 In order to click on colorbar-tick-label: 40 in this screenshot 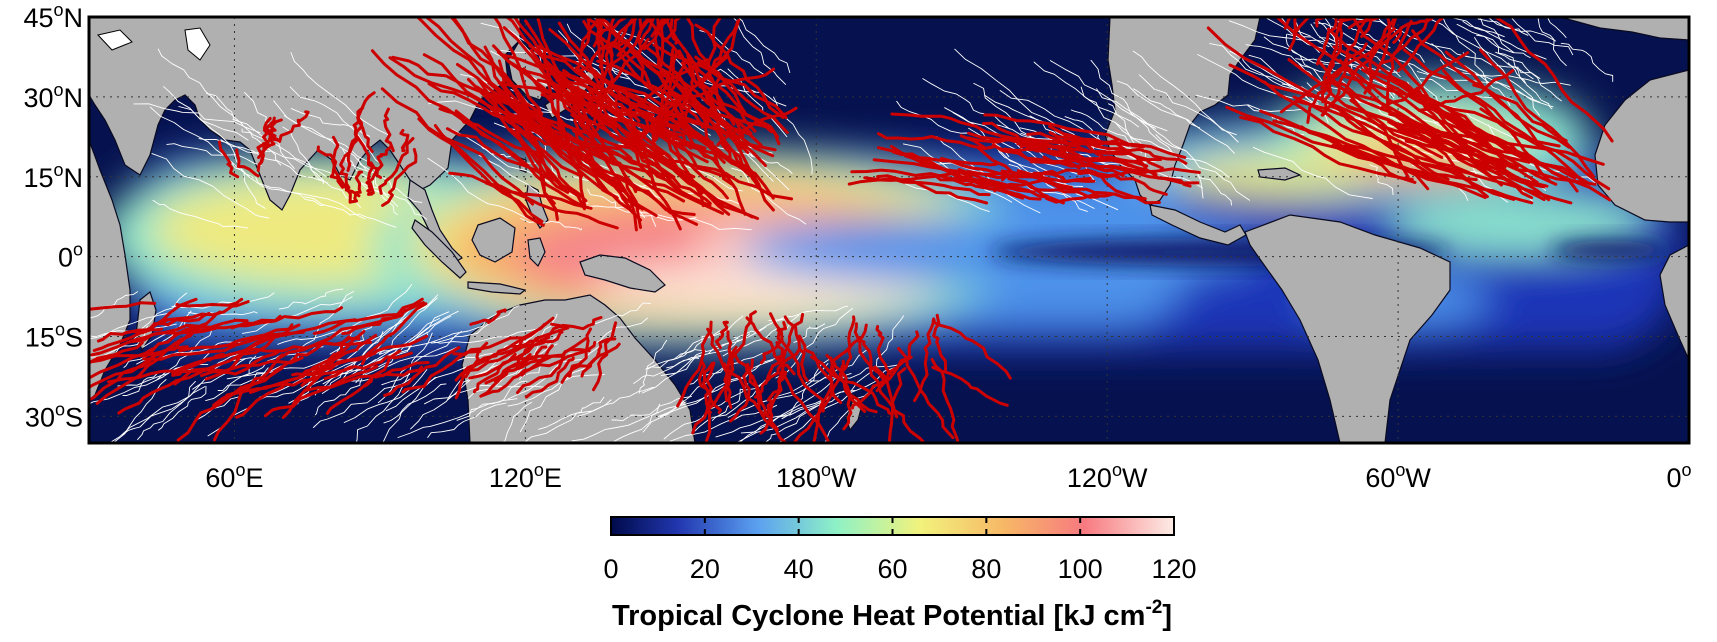, I will do `click(799, 569)`.